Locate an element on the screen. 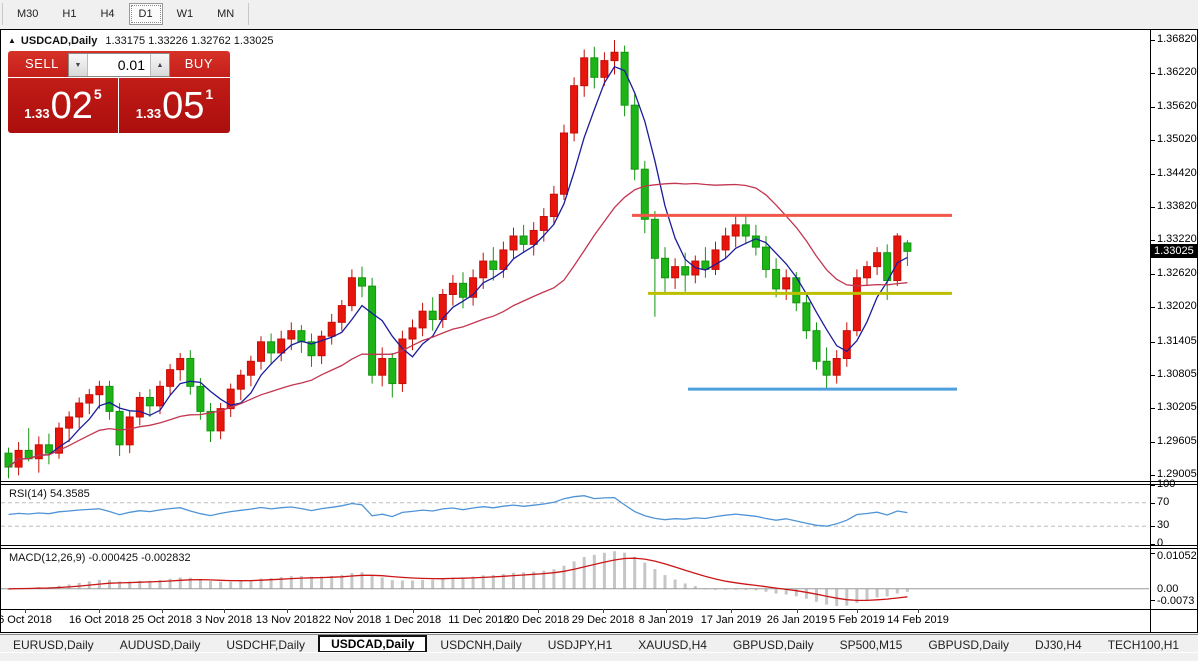  macd-signal-line is located at coordinates (458, 579).